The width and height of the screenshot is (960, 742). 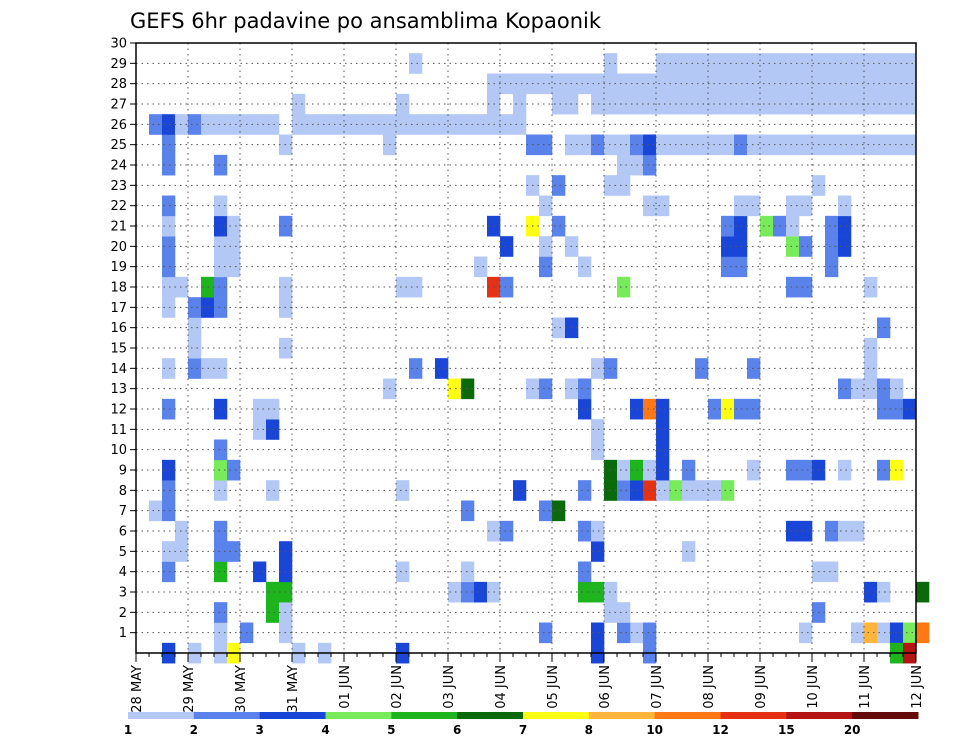 What do you see at coordinates (366, 21) in the screenshot?
I see `chart-title: GEFS 6hr padavine po ansamblima Kopaonik` at bounding box center [366, 21].